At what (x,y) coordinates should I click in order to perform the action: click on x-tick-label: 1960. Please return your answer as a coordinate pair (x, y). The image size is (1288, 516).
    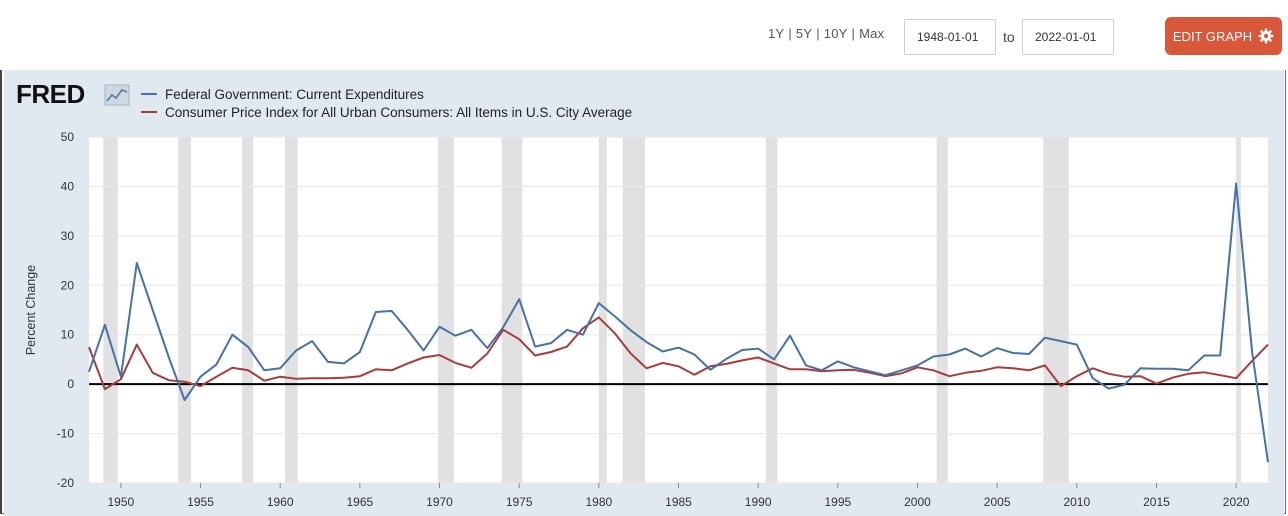
    Looking at the image, I should click on (280, 502).